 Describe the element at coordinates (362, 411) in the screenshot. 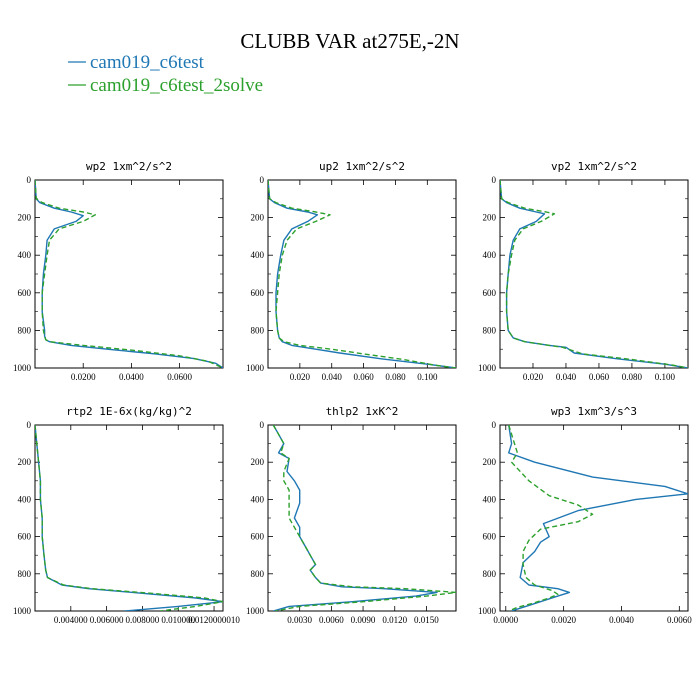

I see `panel-title: thlp2 1xK^2` at that location.